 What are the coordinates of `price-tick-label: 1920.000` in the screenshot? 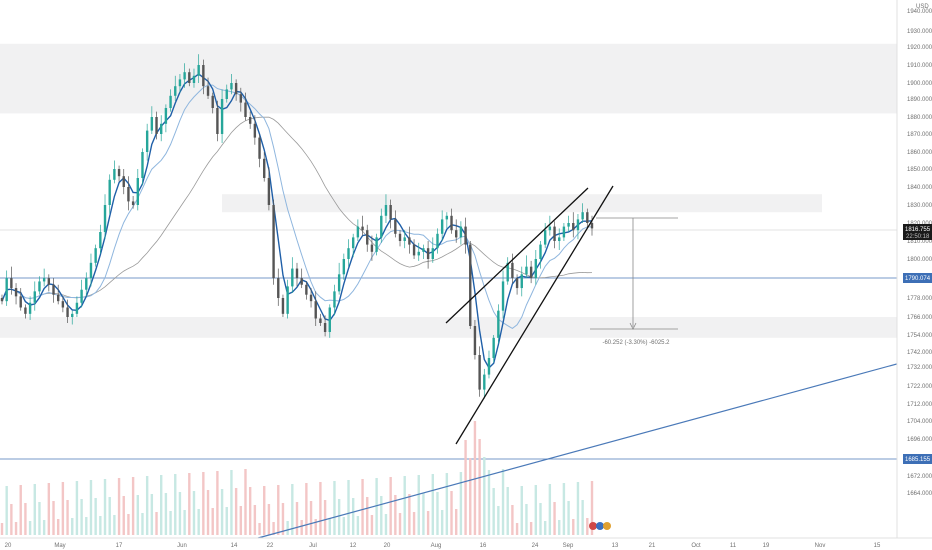 It's located at (919, 48).